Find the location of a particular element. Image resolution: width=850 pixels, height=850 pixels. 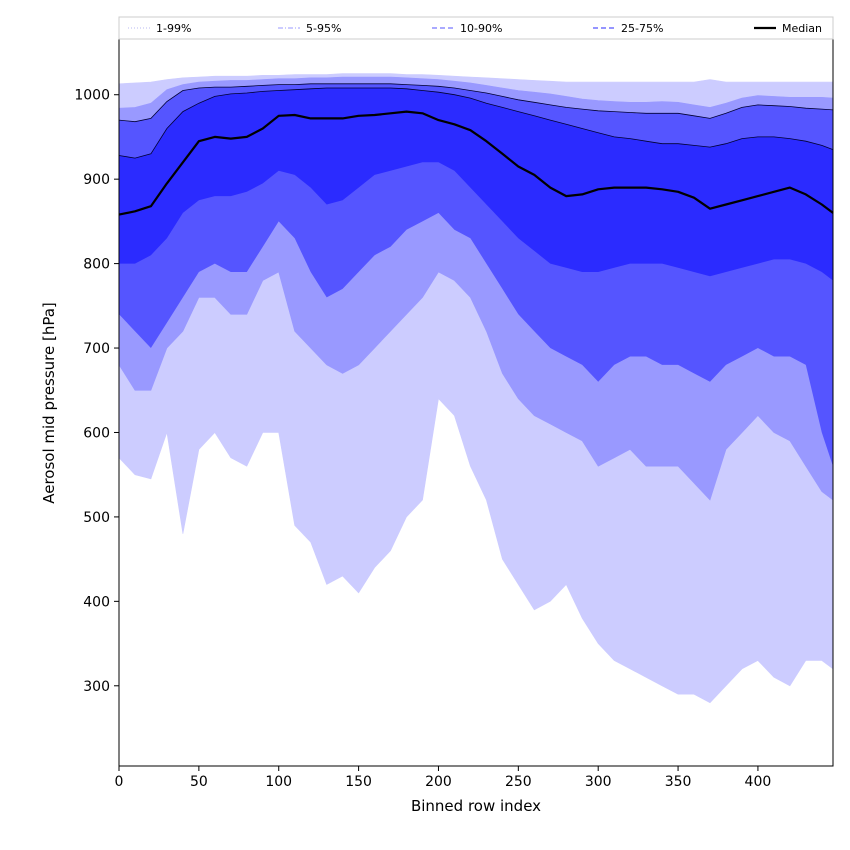

y-tick-label: 700 is located at coordinates (96, 349).